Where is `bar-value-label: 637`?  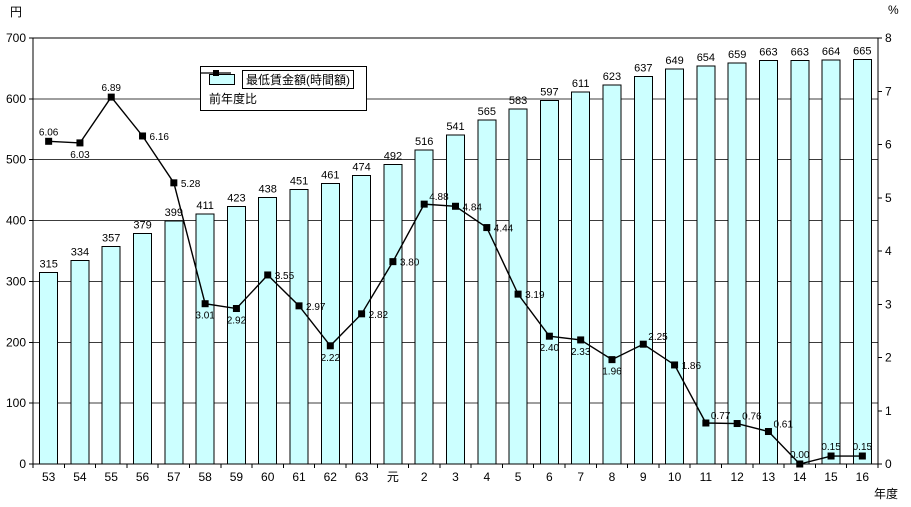
bar-value-label: 637 is located at coordinates (643, 68).